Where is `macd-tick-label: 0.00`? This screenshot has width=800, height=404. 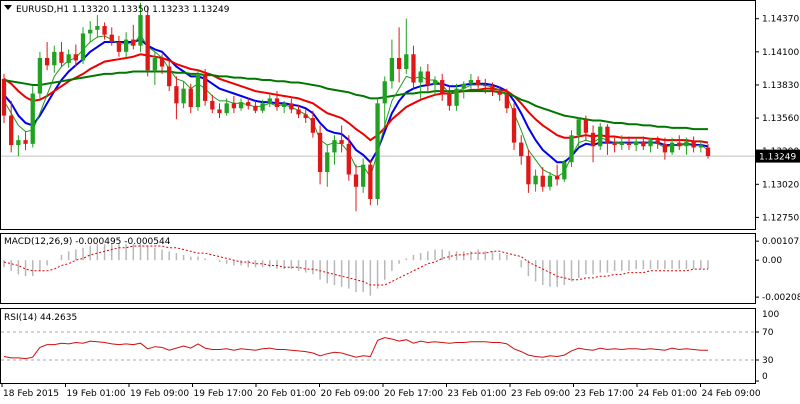 macd-tick-label: 0.00 is located at coordinates (772, 261).